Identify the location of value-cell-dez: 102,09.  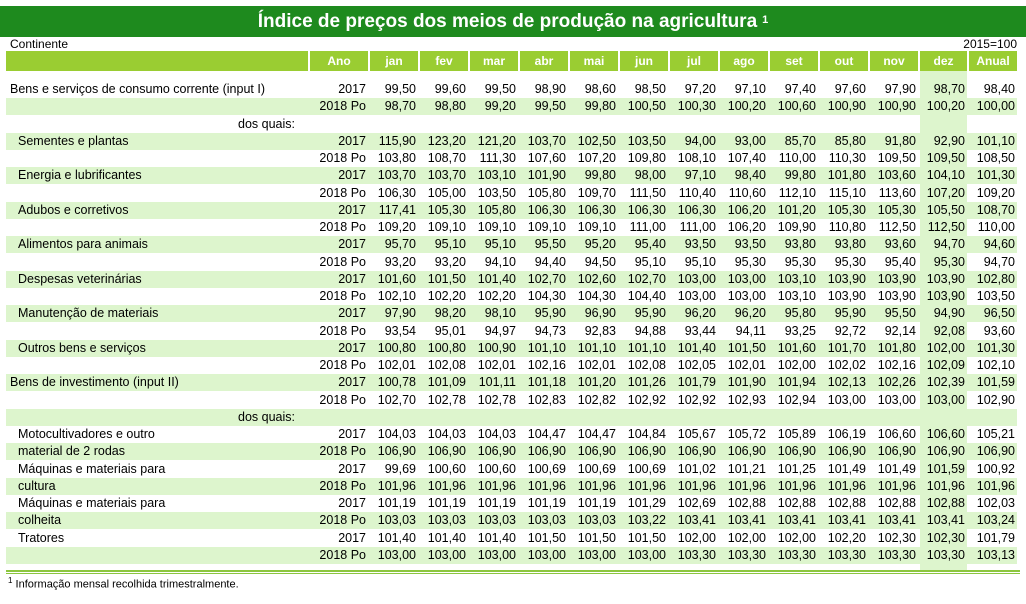
(945, 365).